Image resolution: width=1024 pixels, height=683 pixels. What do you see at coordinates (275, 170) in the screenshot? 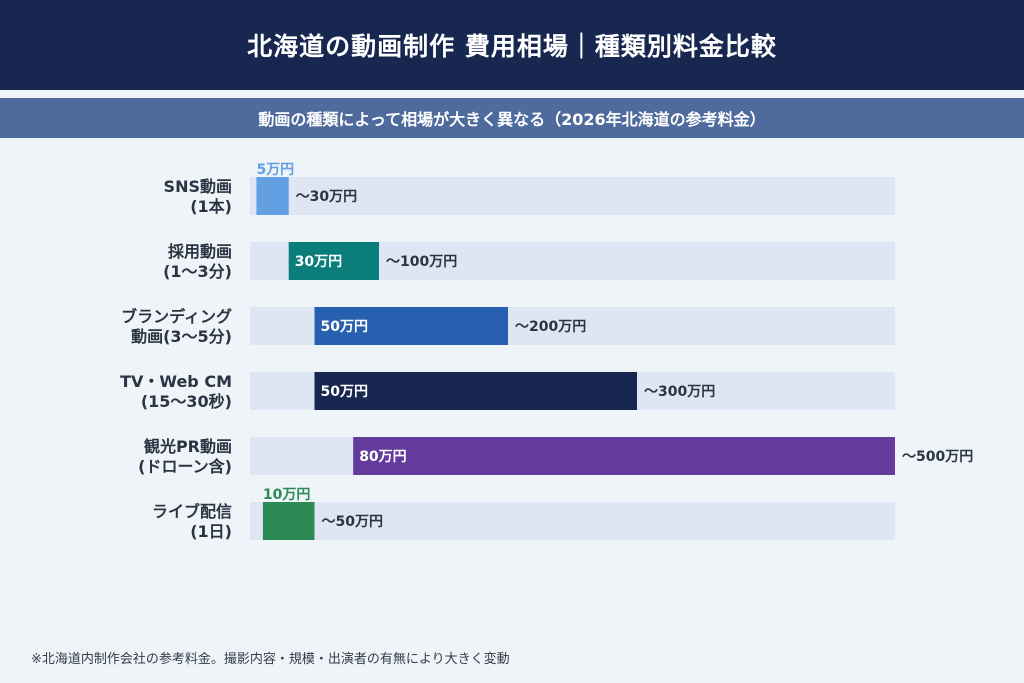
I see `min-value-label: 5万円` at bounding box center [275, 170].